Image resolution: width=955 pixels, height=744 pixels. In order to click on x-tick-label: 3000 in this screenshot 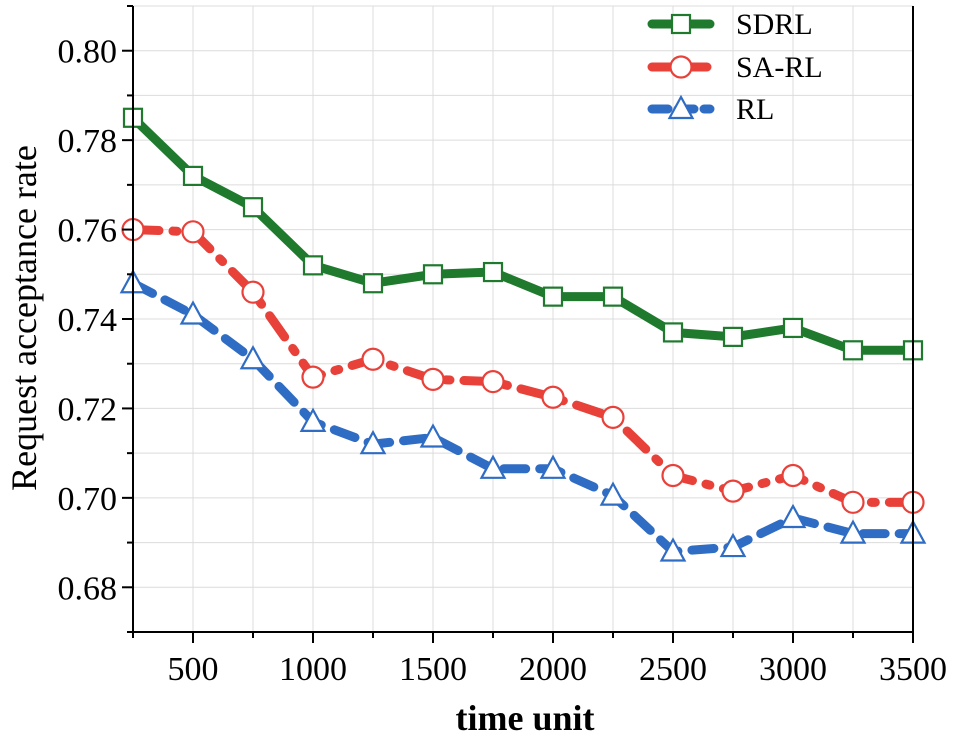, I will do `click(793, 669)`.